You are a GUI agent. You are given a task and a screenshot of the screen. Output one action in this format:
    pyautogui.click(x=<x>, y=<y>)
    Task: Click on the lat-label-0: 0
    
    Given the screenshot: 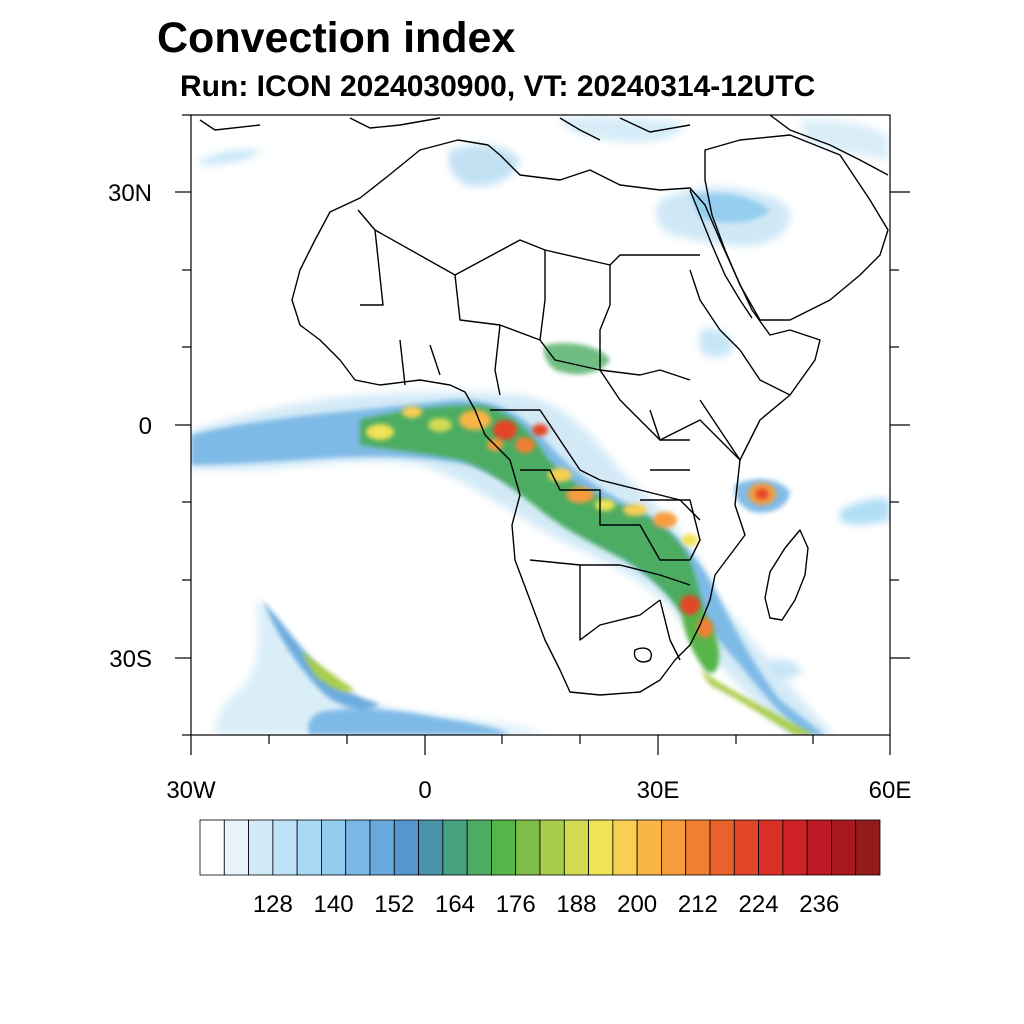 What is the action you would take?
    pyautogui.click(x=145, y=426)
    